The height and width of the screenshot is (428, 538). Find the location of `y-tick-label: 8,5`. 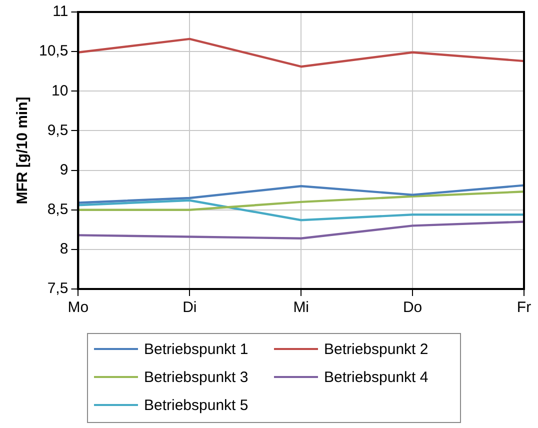

y-tick-label: 8,5 is located at coordinates (57, 209).